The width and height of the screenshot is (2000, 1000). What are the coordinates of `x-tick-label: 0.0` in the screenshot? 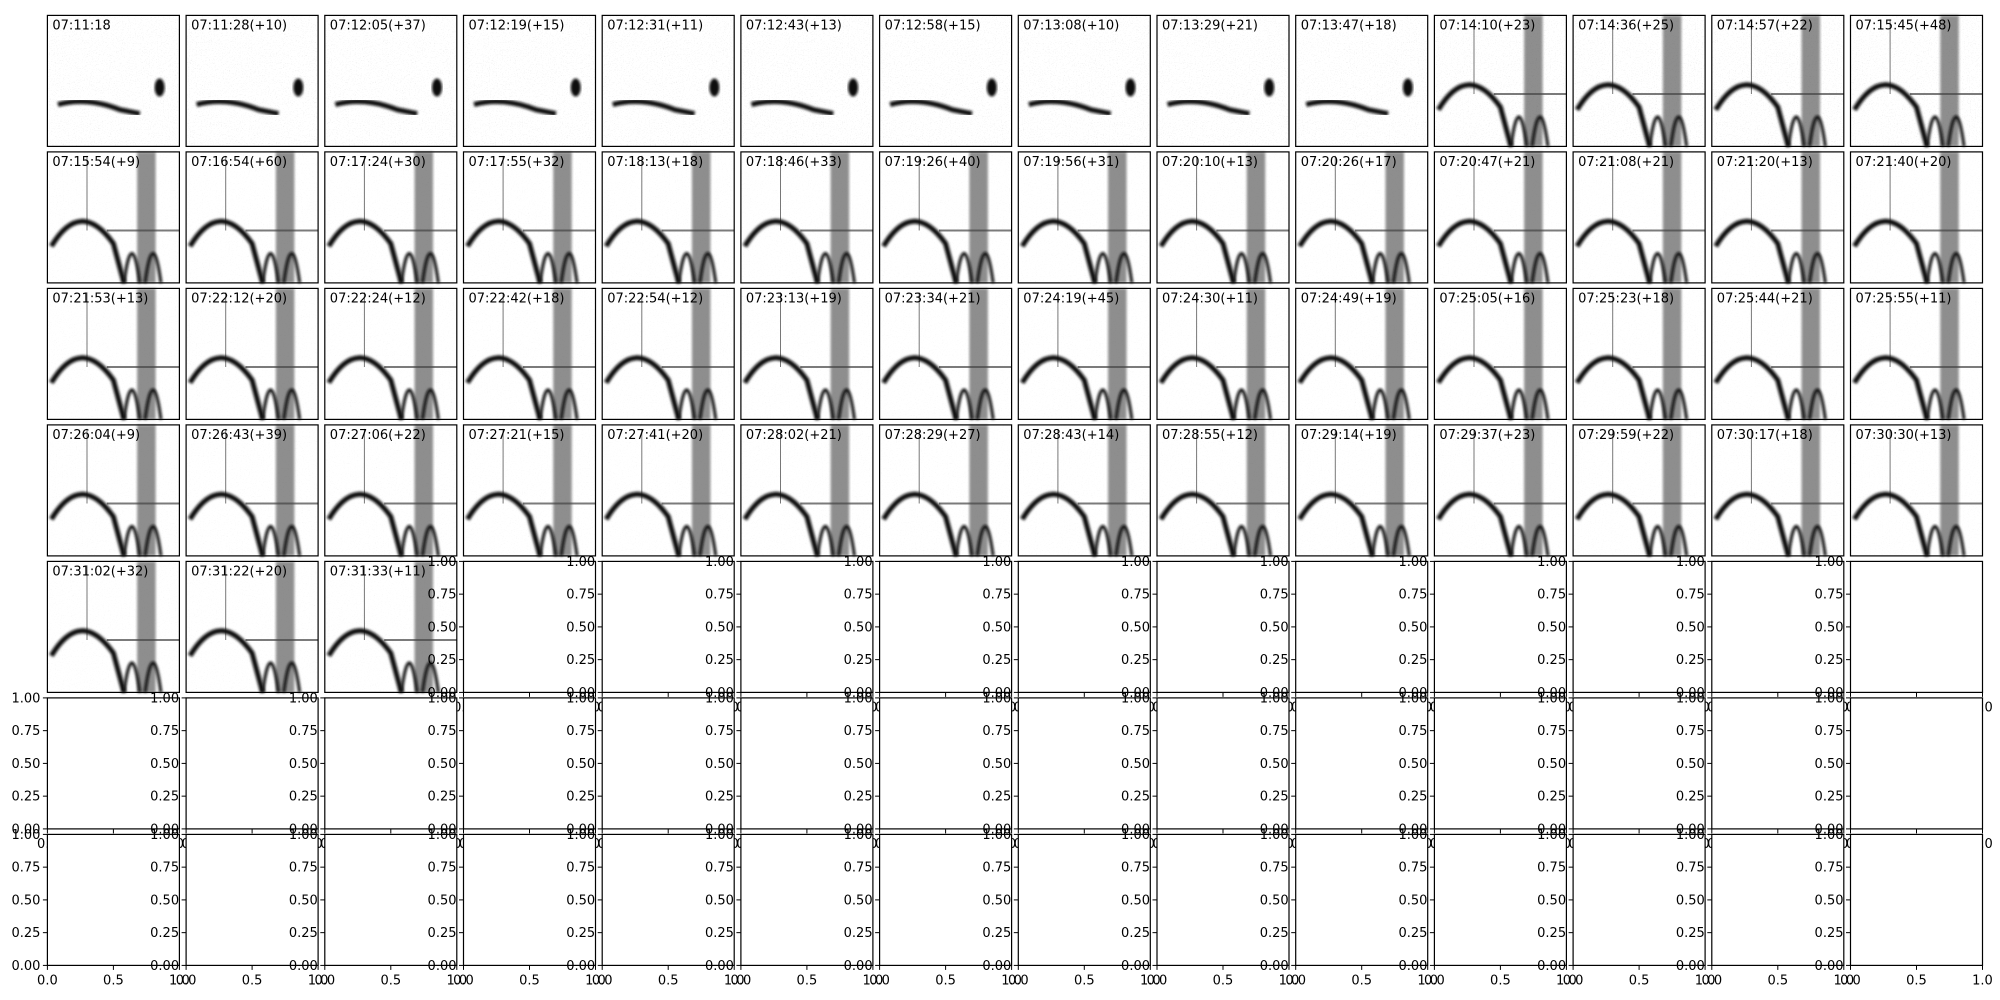 It's located at (602, 980).